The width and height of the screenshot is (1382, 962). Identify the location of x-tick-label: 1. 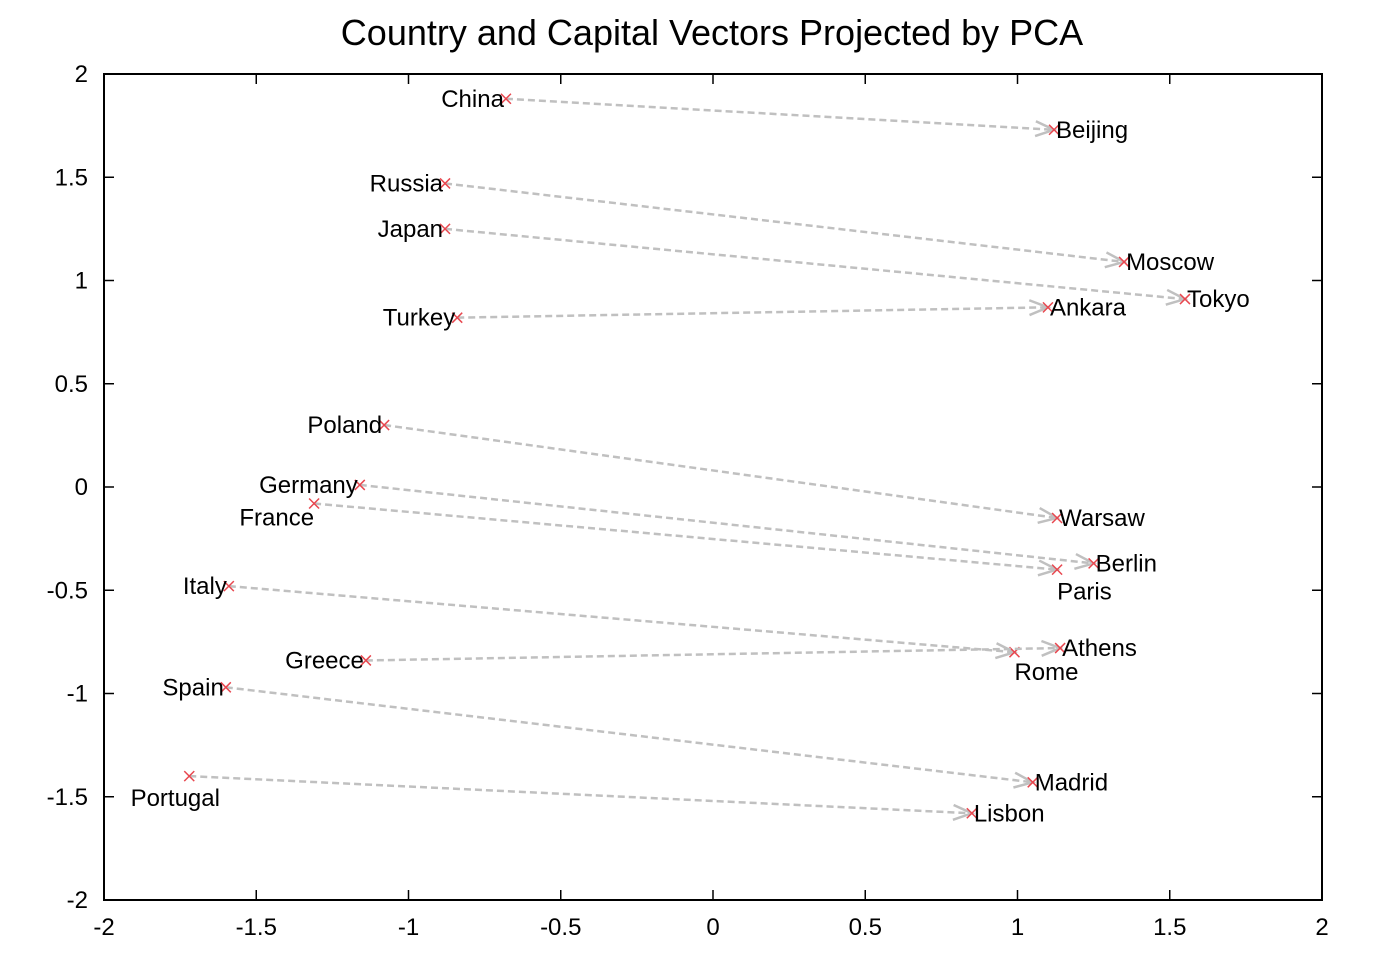
(1017, 927).